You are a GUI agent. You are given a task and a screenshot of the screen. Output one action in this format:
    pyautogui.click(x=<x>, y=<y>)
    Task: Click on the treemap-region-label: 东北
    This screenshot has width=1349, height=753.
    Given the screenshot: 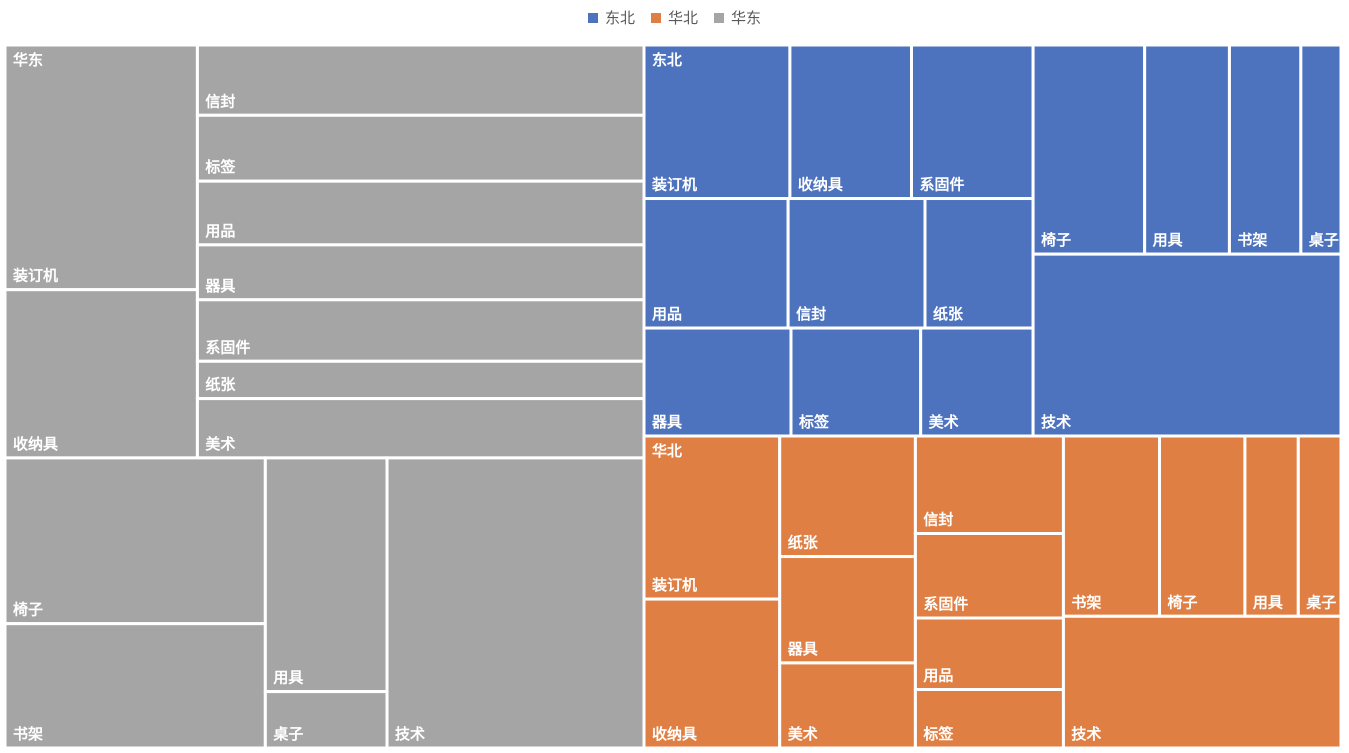 What is the action you would take?
    pyautogui.click(x=667, y=60)
    